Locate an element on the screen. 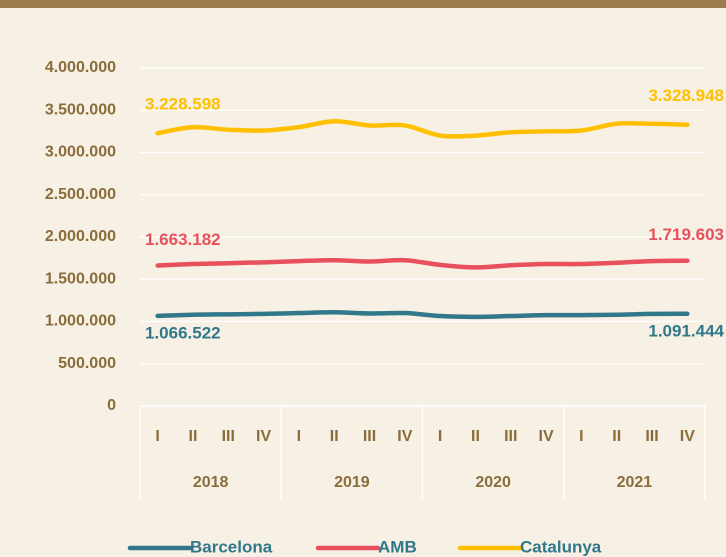 This screenshot has width=726, height=557. y-tick-label: 1.000.000 is located at coordinates (80, 321).